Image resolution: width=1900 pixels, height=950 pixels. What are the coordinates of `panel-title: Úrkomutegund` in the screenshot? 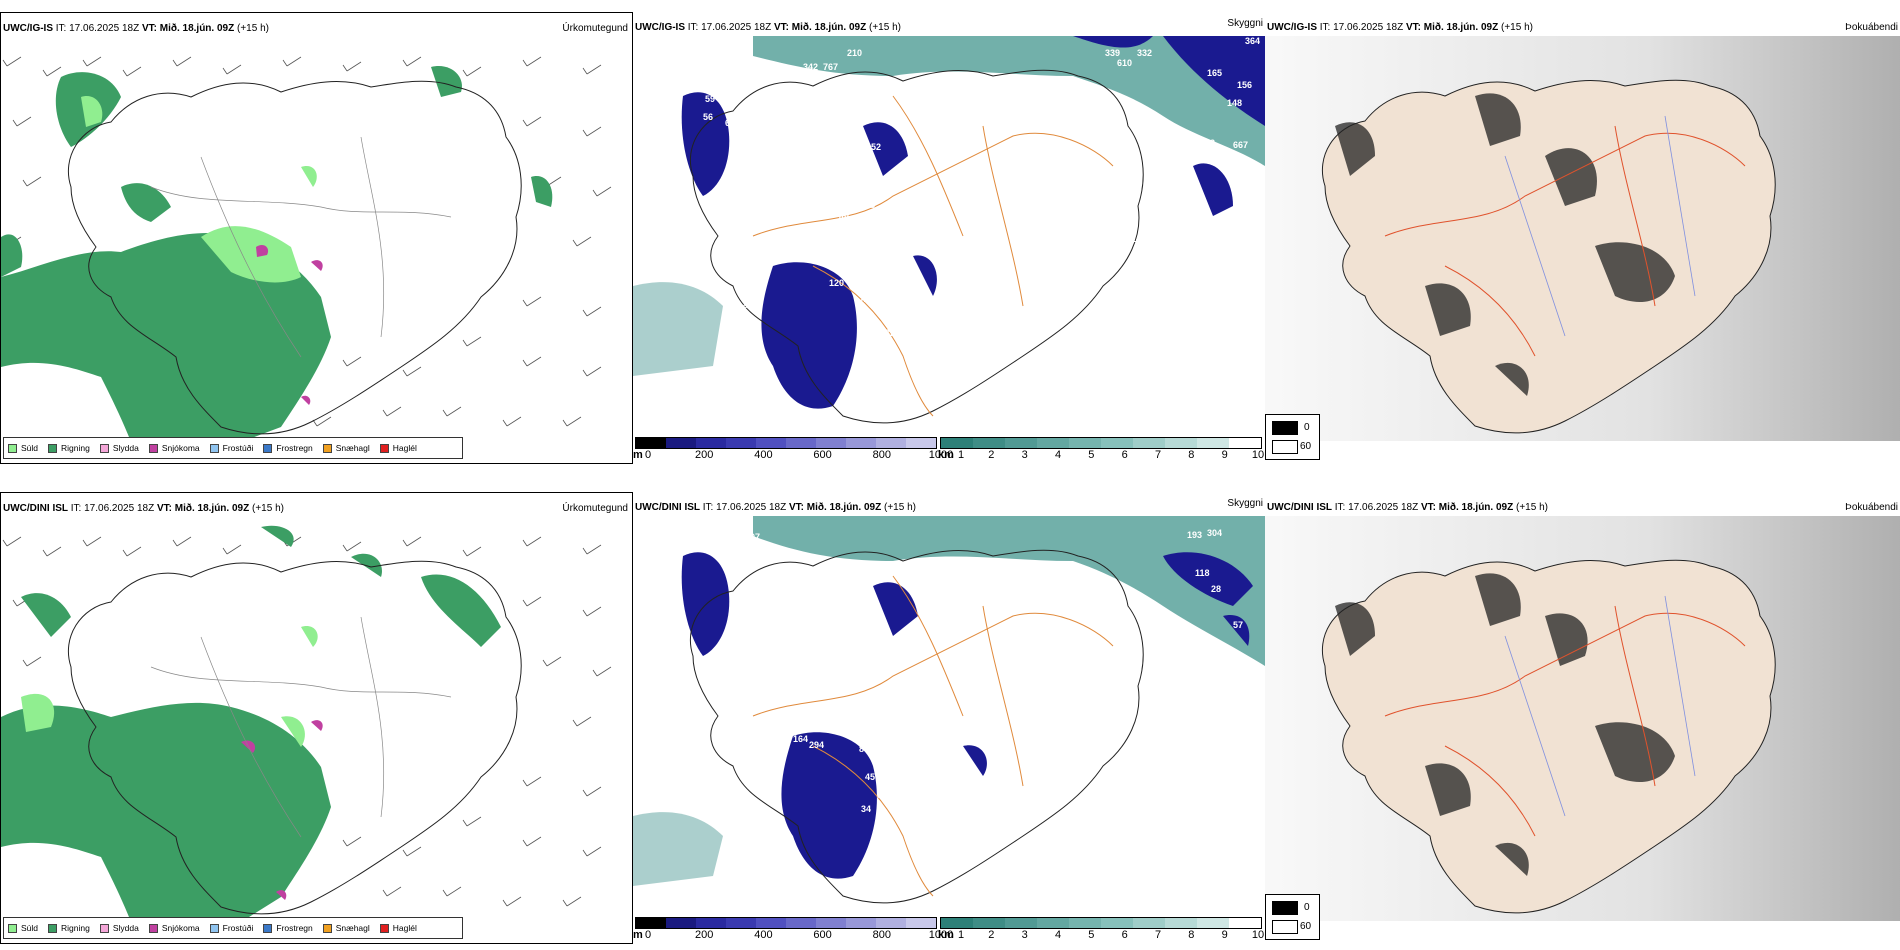 It's located at (595, 508).